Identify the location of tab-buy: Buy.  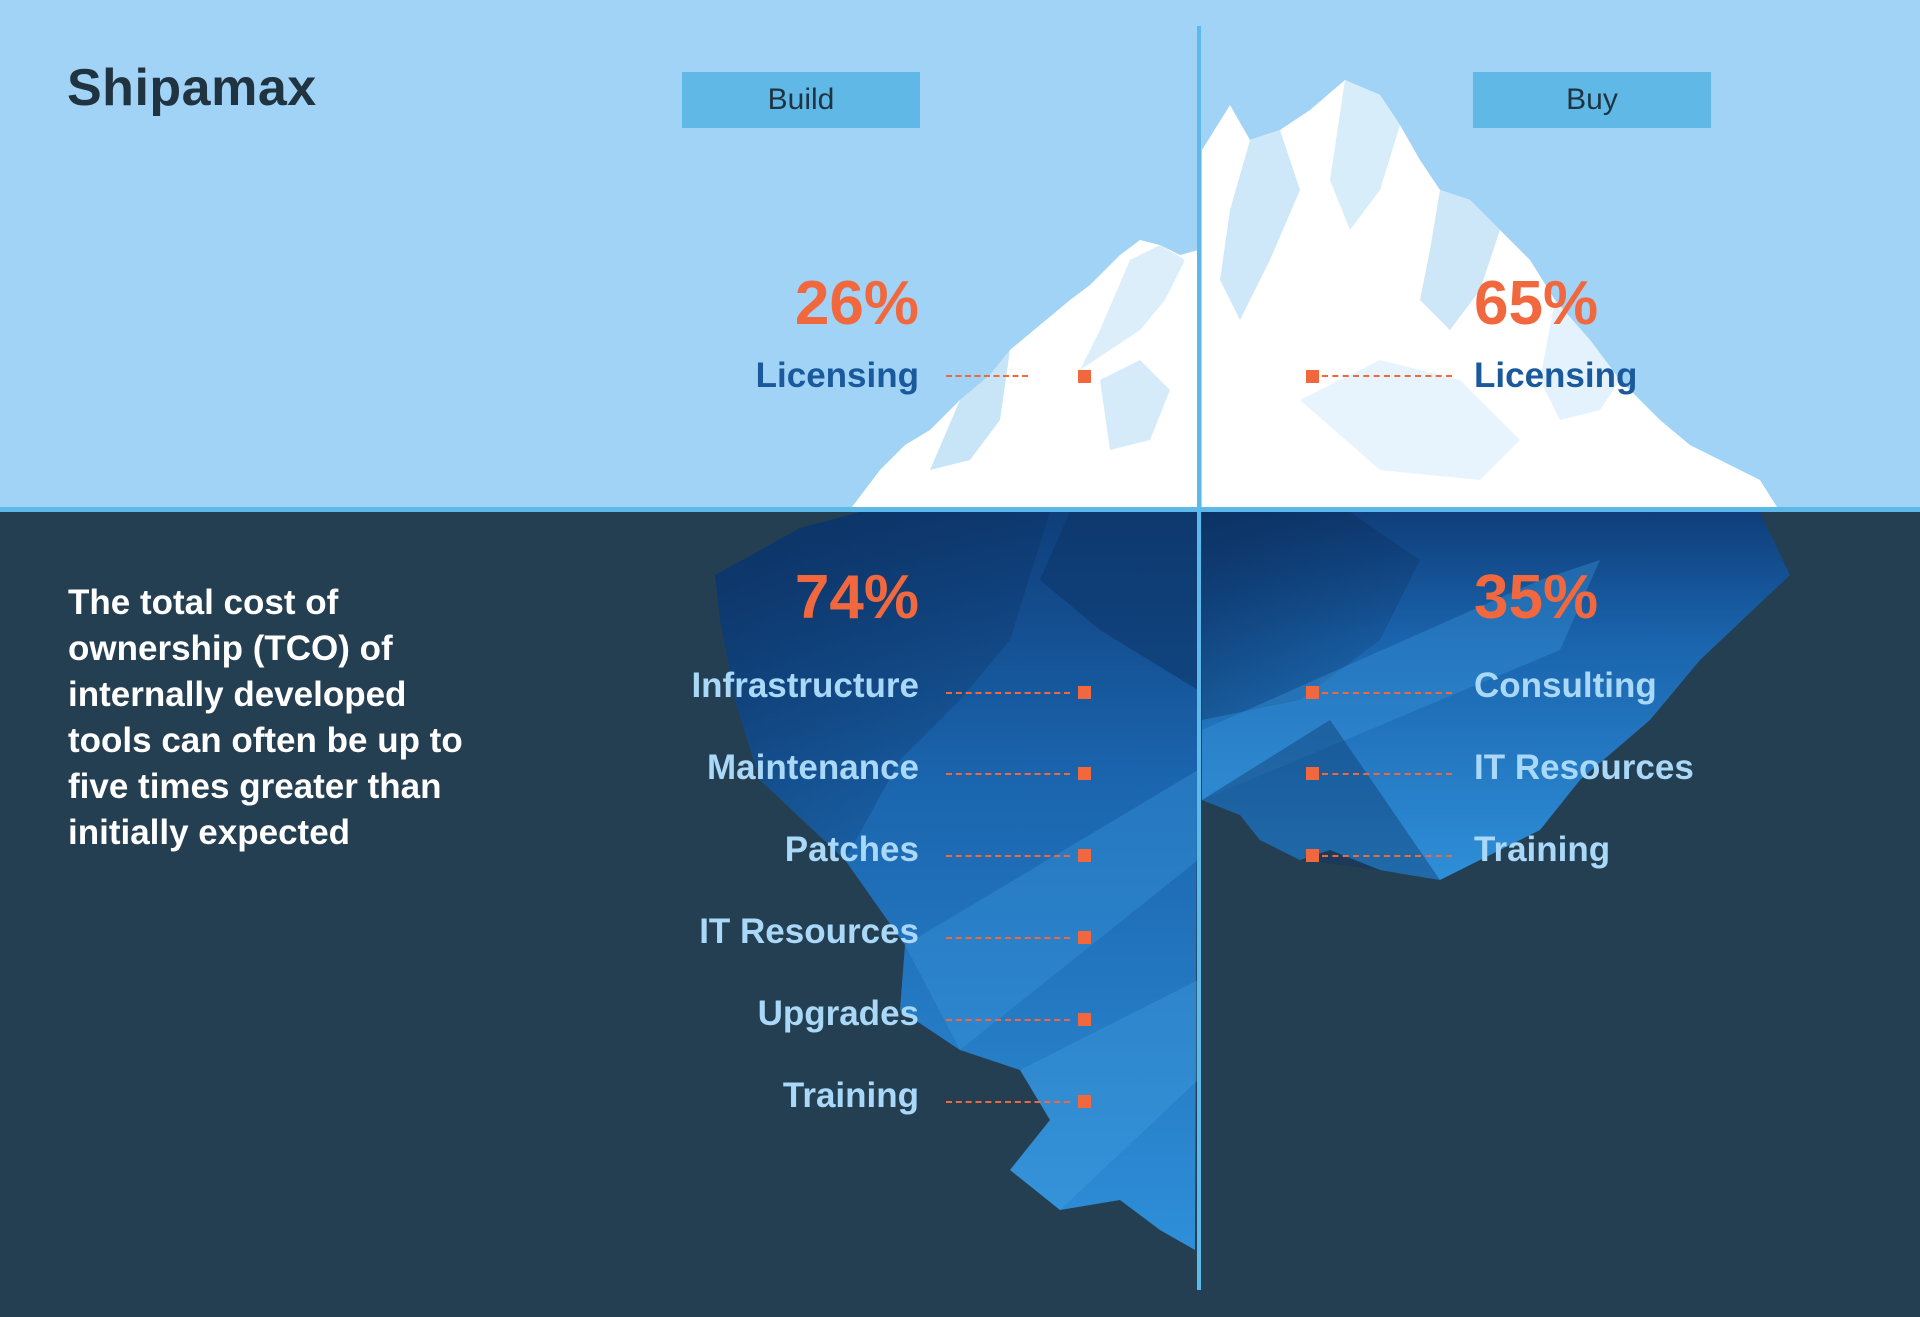
(1592, 100).